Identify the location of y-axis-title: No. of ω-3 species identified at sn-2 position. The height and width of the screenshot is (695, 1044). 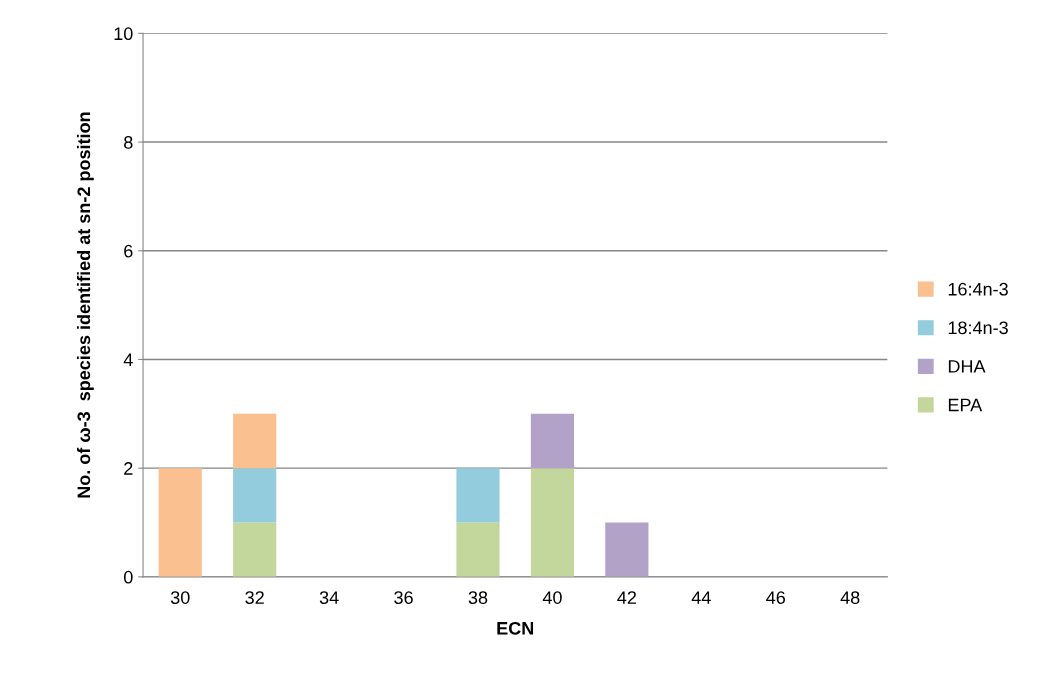
(85, 305).